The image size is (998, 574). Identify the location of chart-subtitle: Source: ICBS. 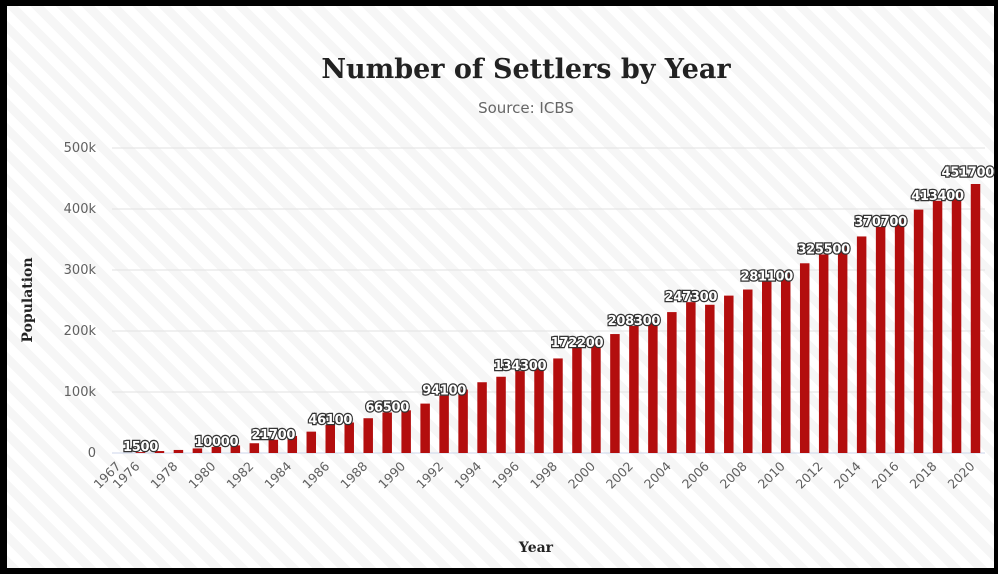
(526, 108).